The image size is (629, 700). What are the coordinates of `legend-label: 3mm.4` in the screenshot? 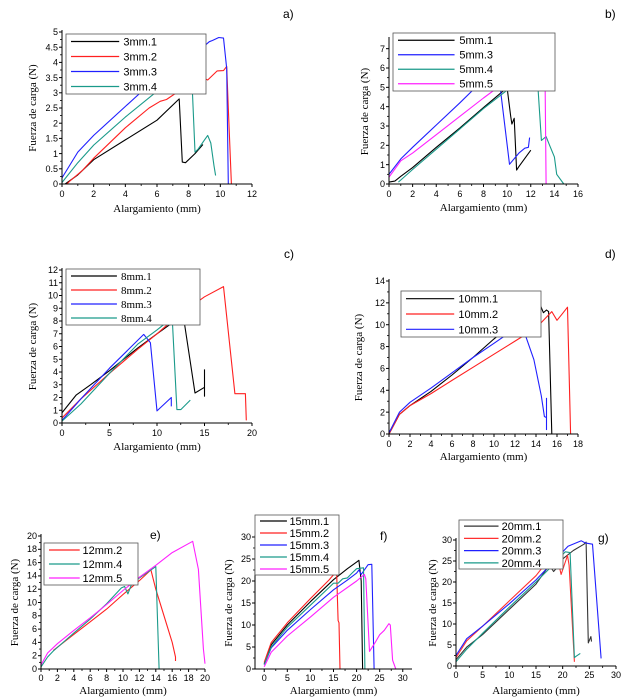 It's located at (140, 87).